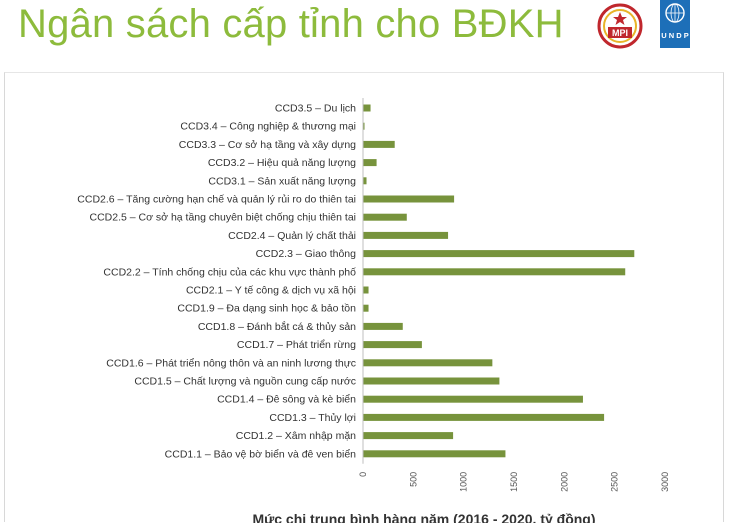  I want to click on page-title: Ngân sách cấp tỉnh cho BĐKH, so click(291, 24).